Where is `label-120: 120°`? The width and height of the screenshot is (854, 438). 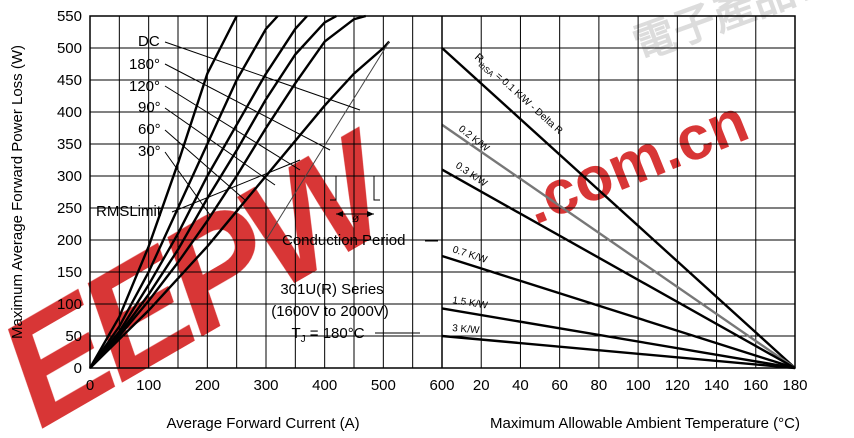 label-120: 120° is located at coordinates (144, 86).